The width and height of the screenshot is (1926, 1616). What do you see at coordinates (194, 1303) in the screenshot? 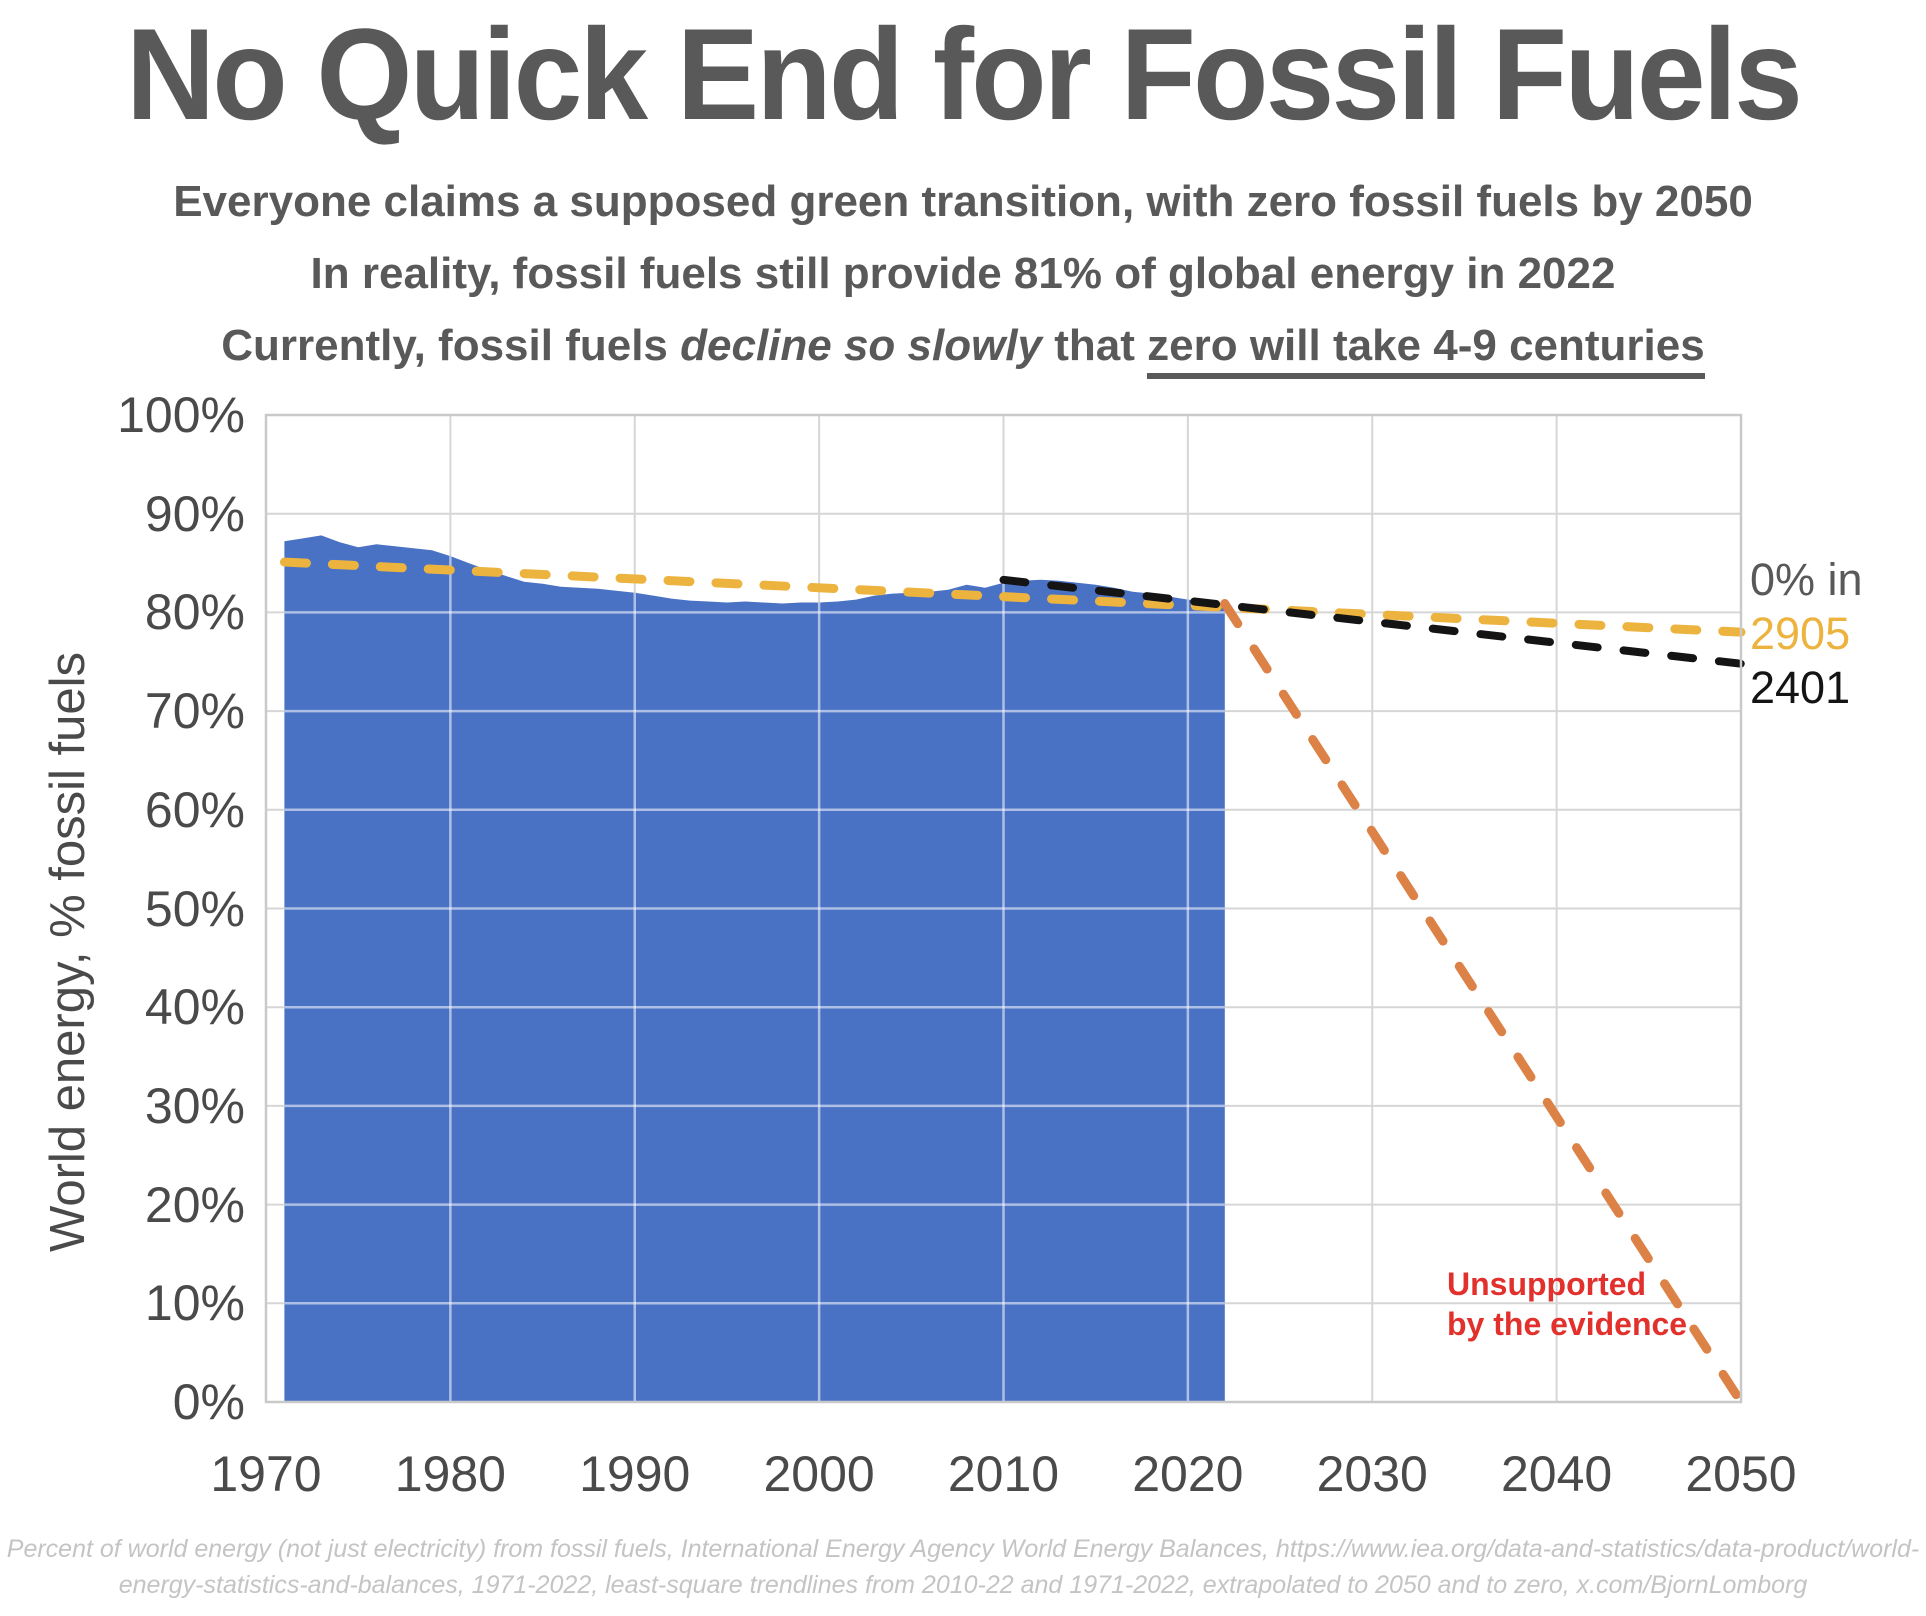
I see `y-tick-label: 10%` at bounding box center [194, 1303].